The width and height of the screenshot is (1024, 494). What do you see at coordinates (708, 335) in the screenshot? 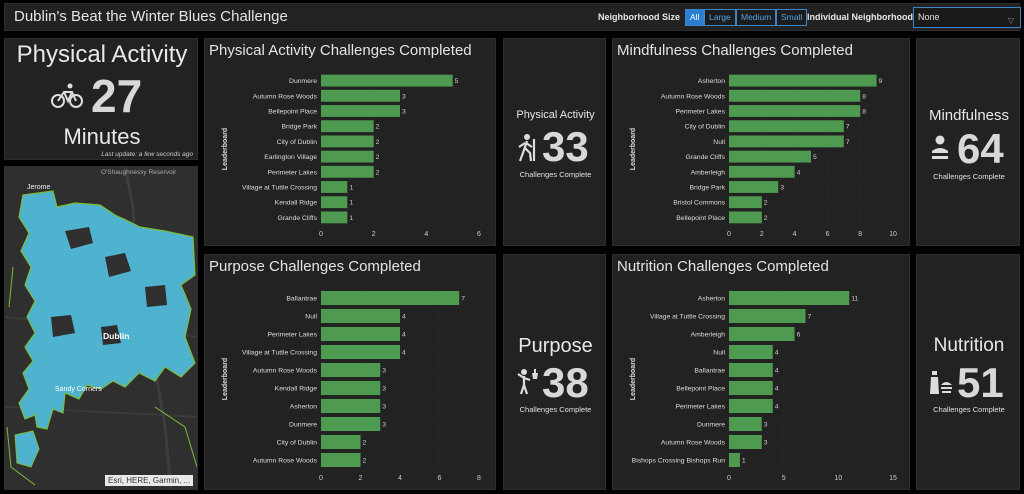
I see `category-label: Amberleigh` at bounding box center [708, 335].